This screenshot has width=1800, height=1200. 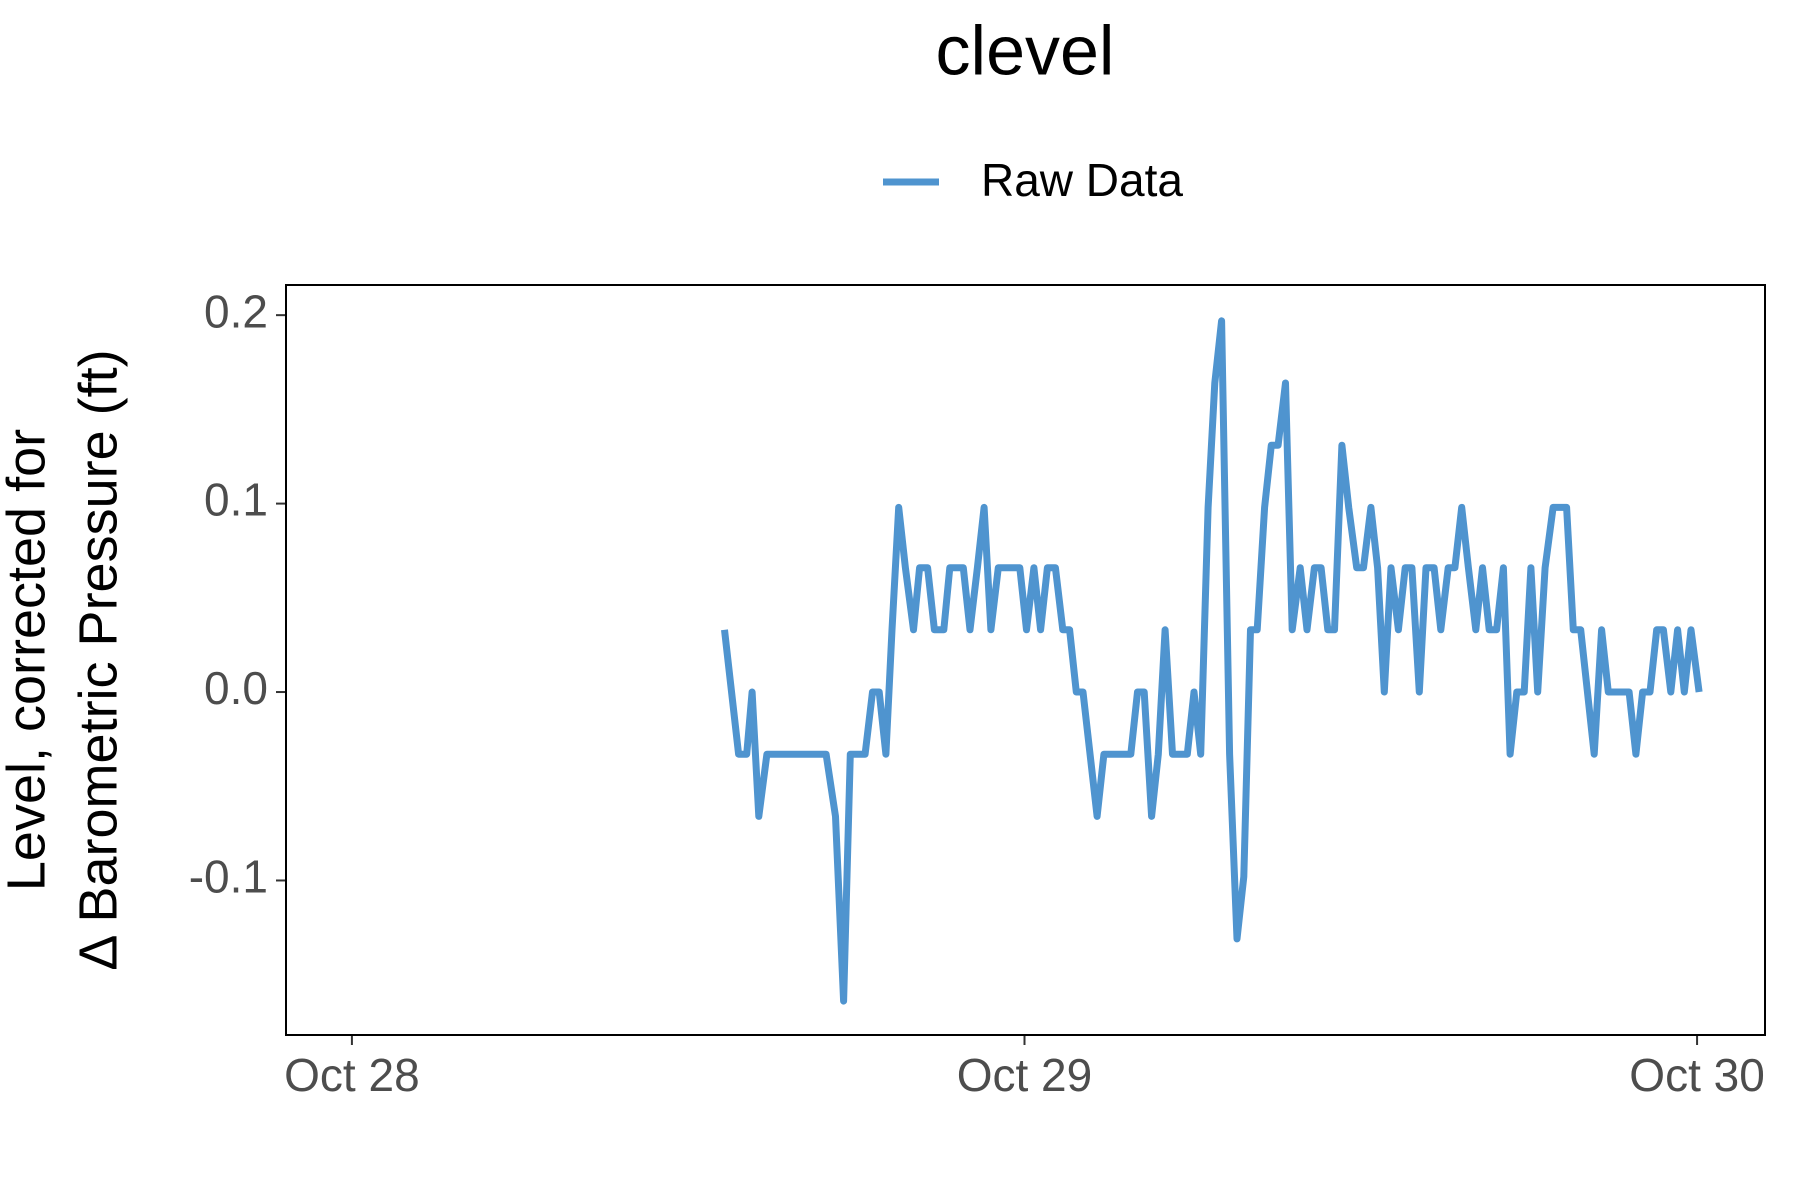 What do you see at coordinates (228, 877) in the screenshot?
I see `y-tick-label: -0.1` at bounding box center [228, 877].